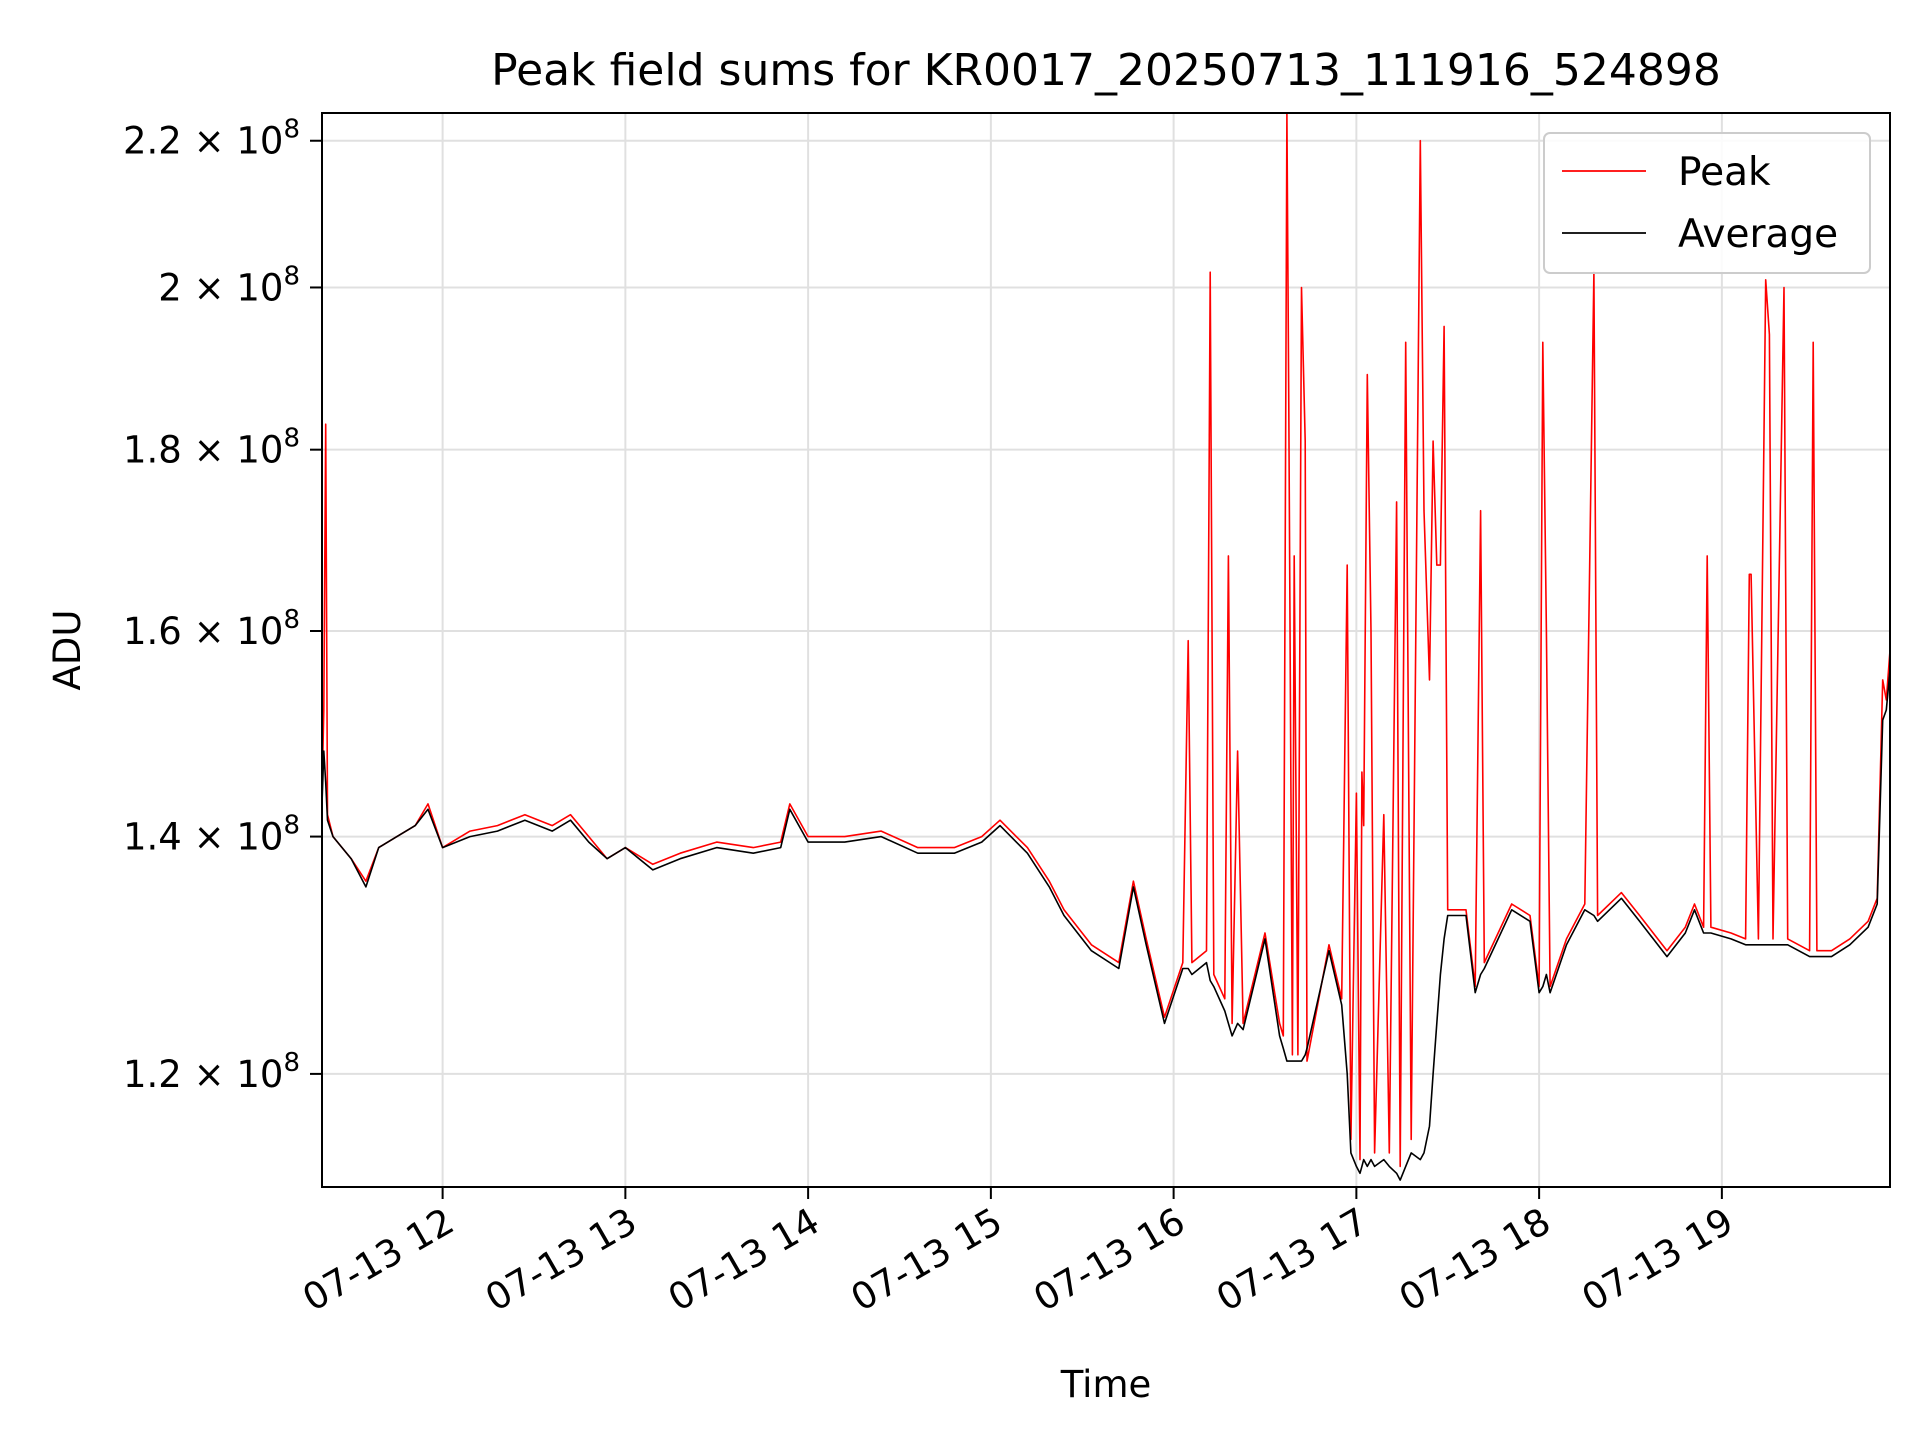  I want to click on y-tick-label: 1.6 × 10⁸, so click(211, 629).